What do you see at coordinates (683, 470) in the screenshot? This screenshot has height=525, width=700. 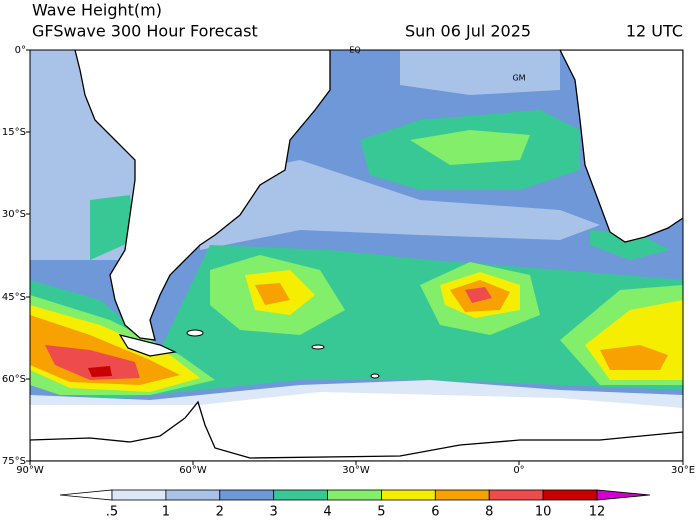 I see `lon-label: 30°E` at bounding box center [683, 470].